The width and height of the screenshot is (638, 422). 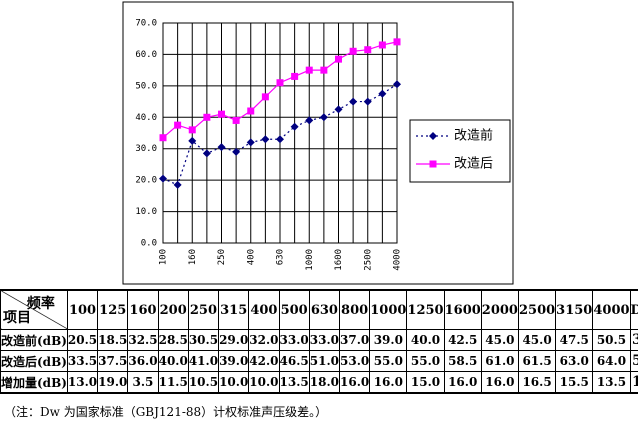 I want to click on legend-label: 改造后, so click(x=473, y=164).